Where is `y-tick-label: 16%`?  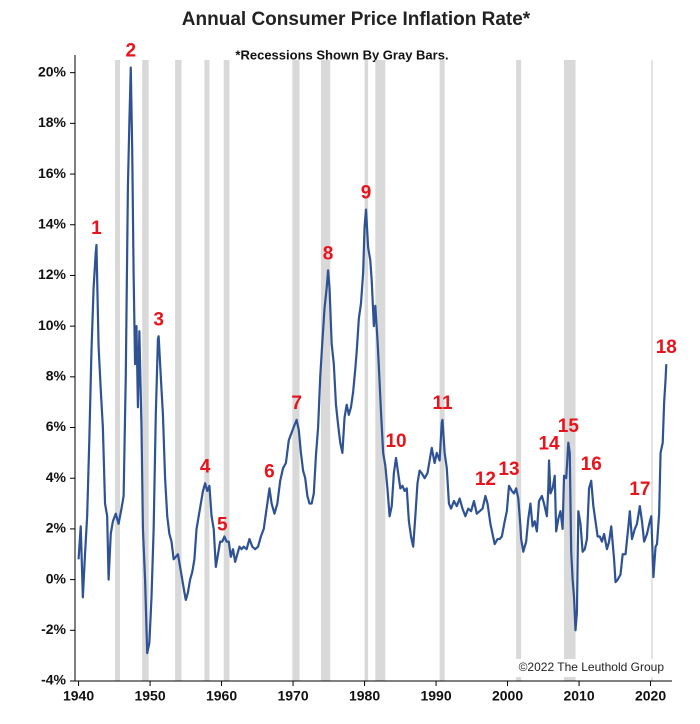
y-tick-label: 16% is located at coordinates (52, 173).